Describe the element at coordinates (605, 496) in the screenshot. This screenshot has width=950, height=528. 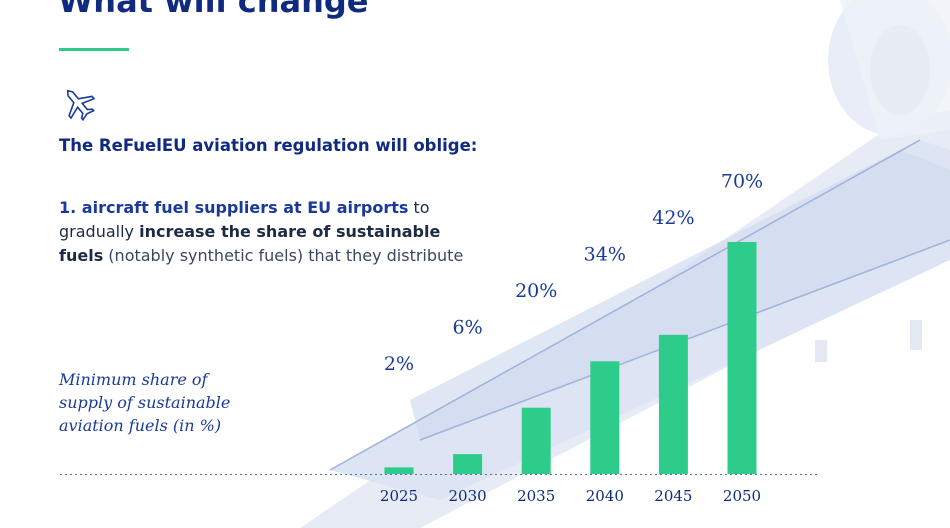
I see `x-tick-label: 2040` at that location.